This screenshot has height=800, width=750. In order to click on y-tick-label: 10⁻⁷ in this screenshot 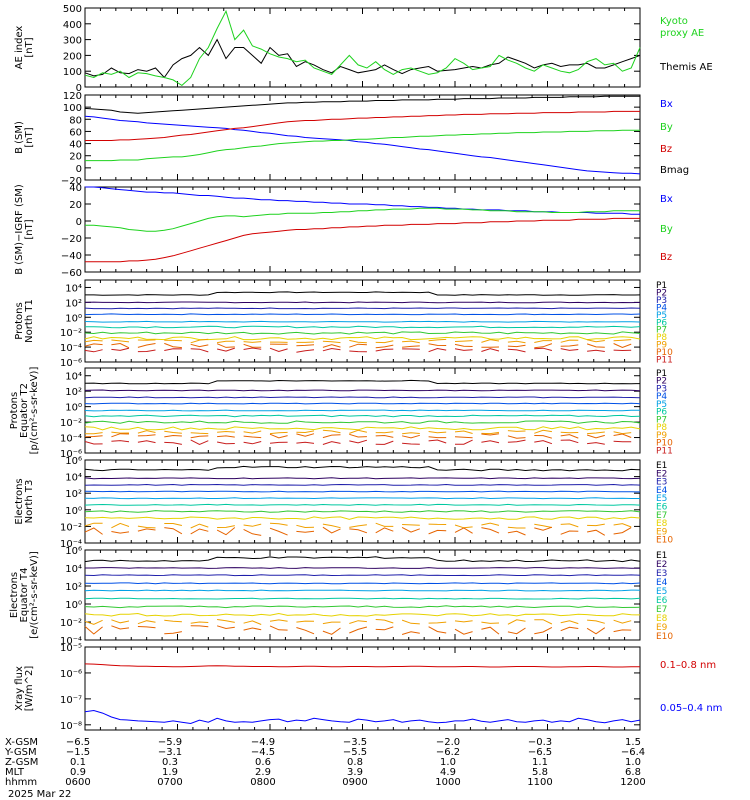, I will do `click(71, 700)`.